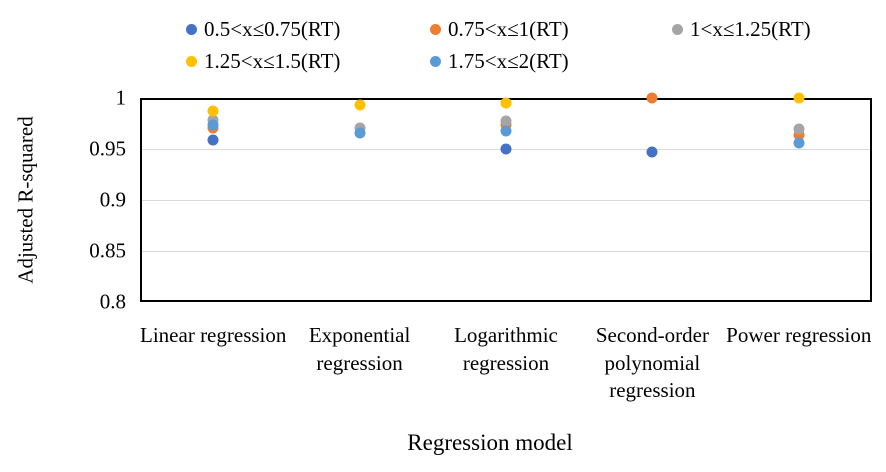  I want to click on legend-item: 0.5<x≤0.75(RT), so click(263, 29).